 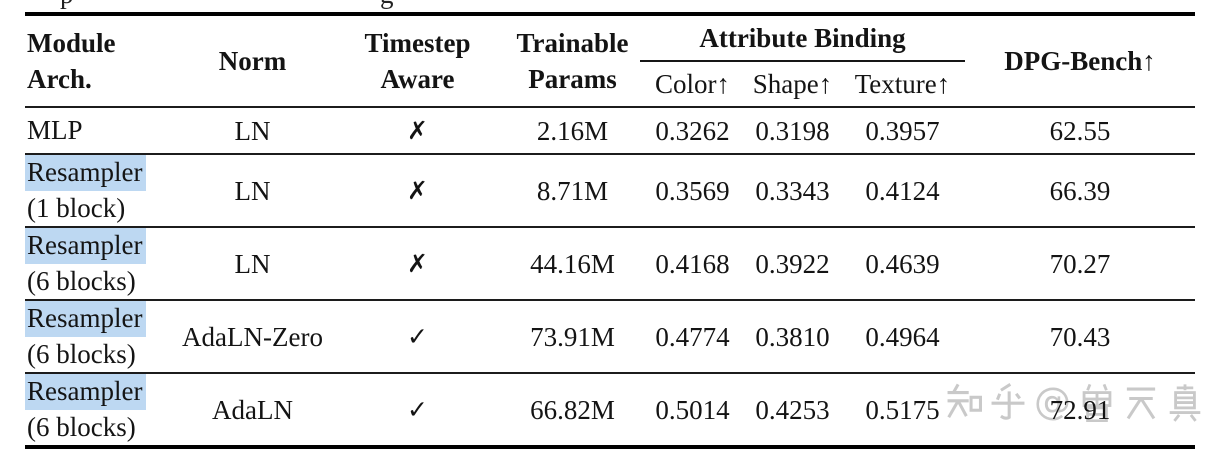 What do you see at coordinates (902, 84) in the screenshot?
I see `header-texture: Texture↑` at bounding box center [902, 84].